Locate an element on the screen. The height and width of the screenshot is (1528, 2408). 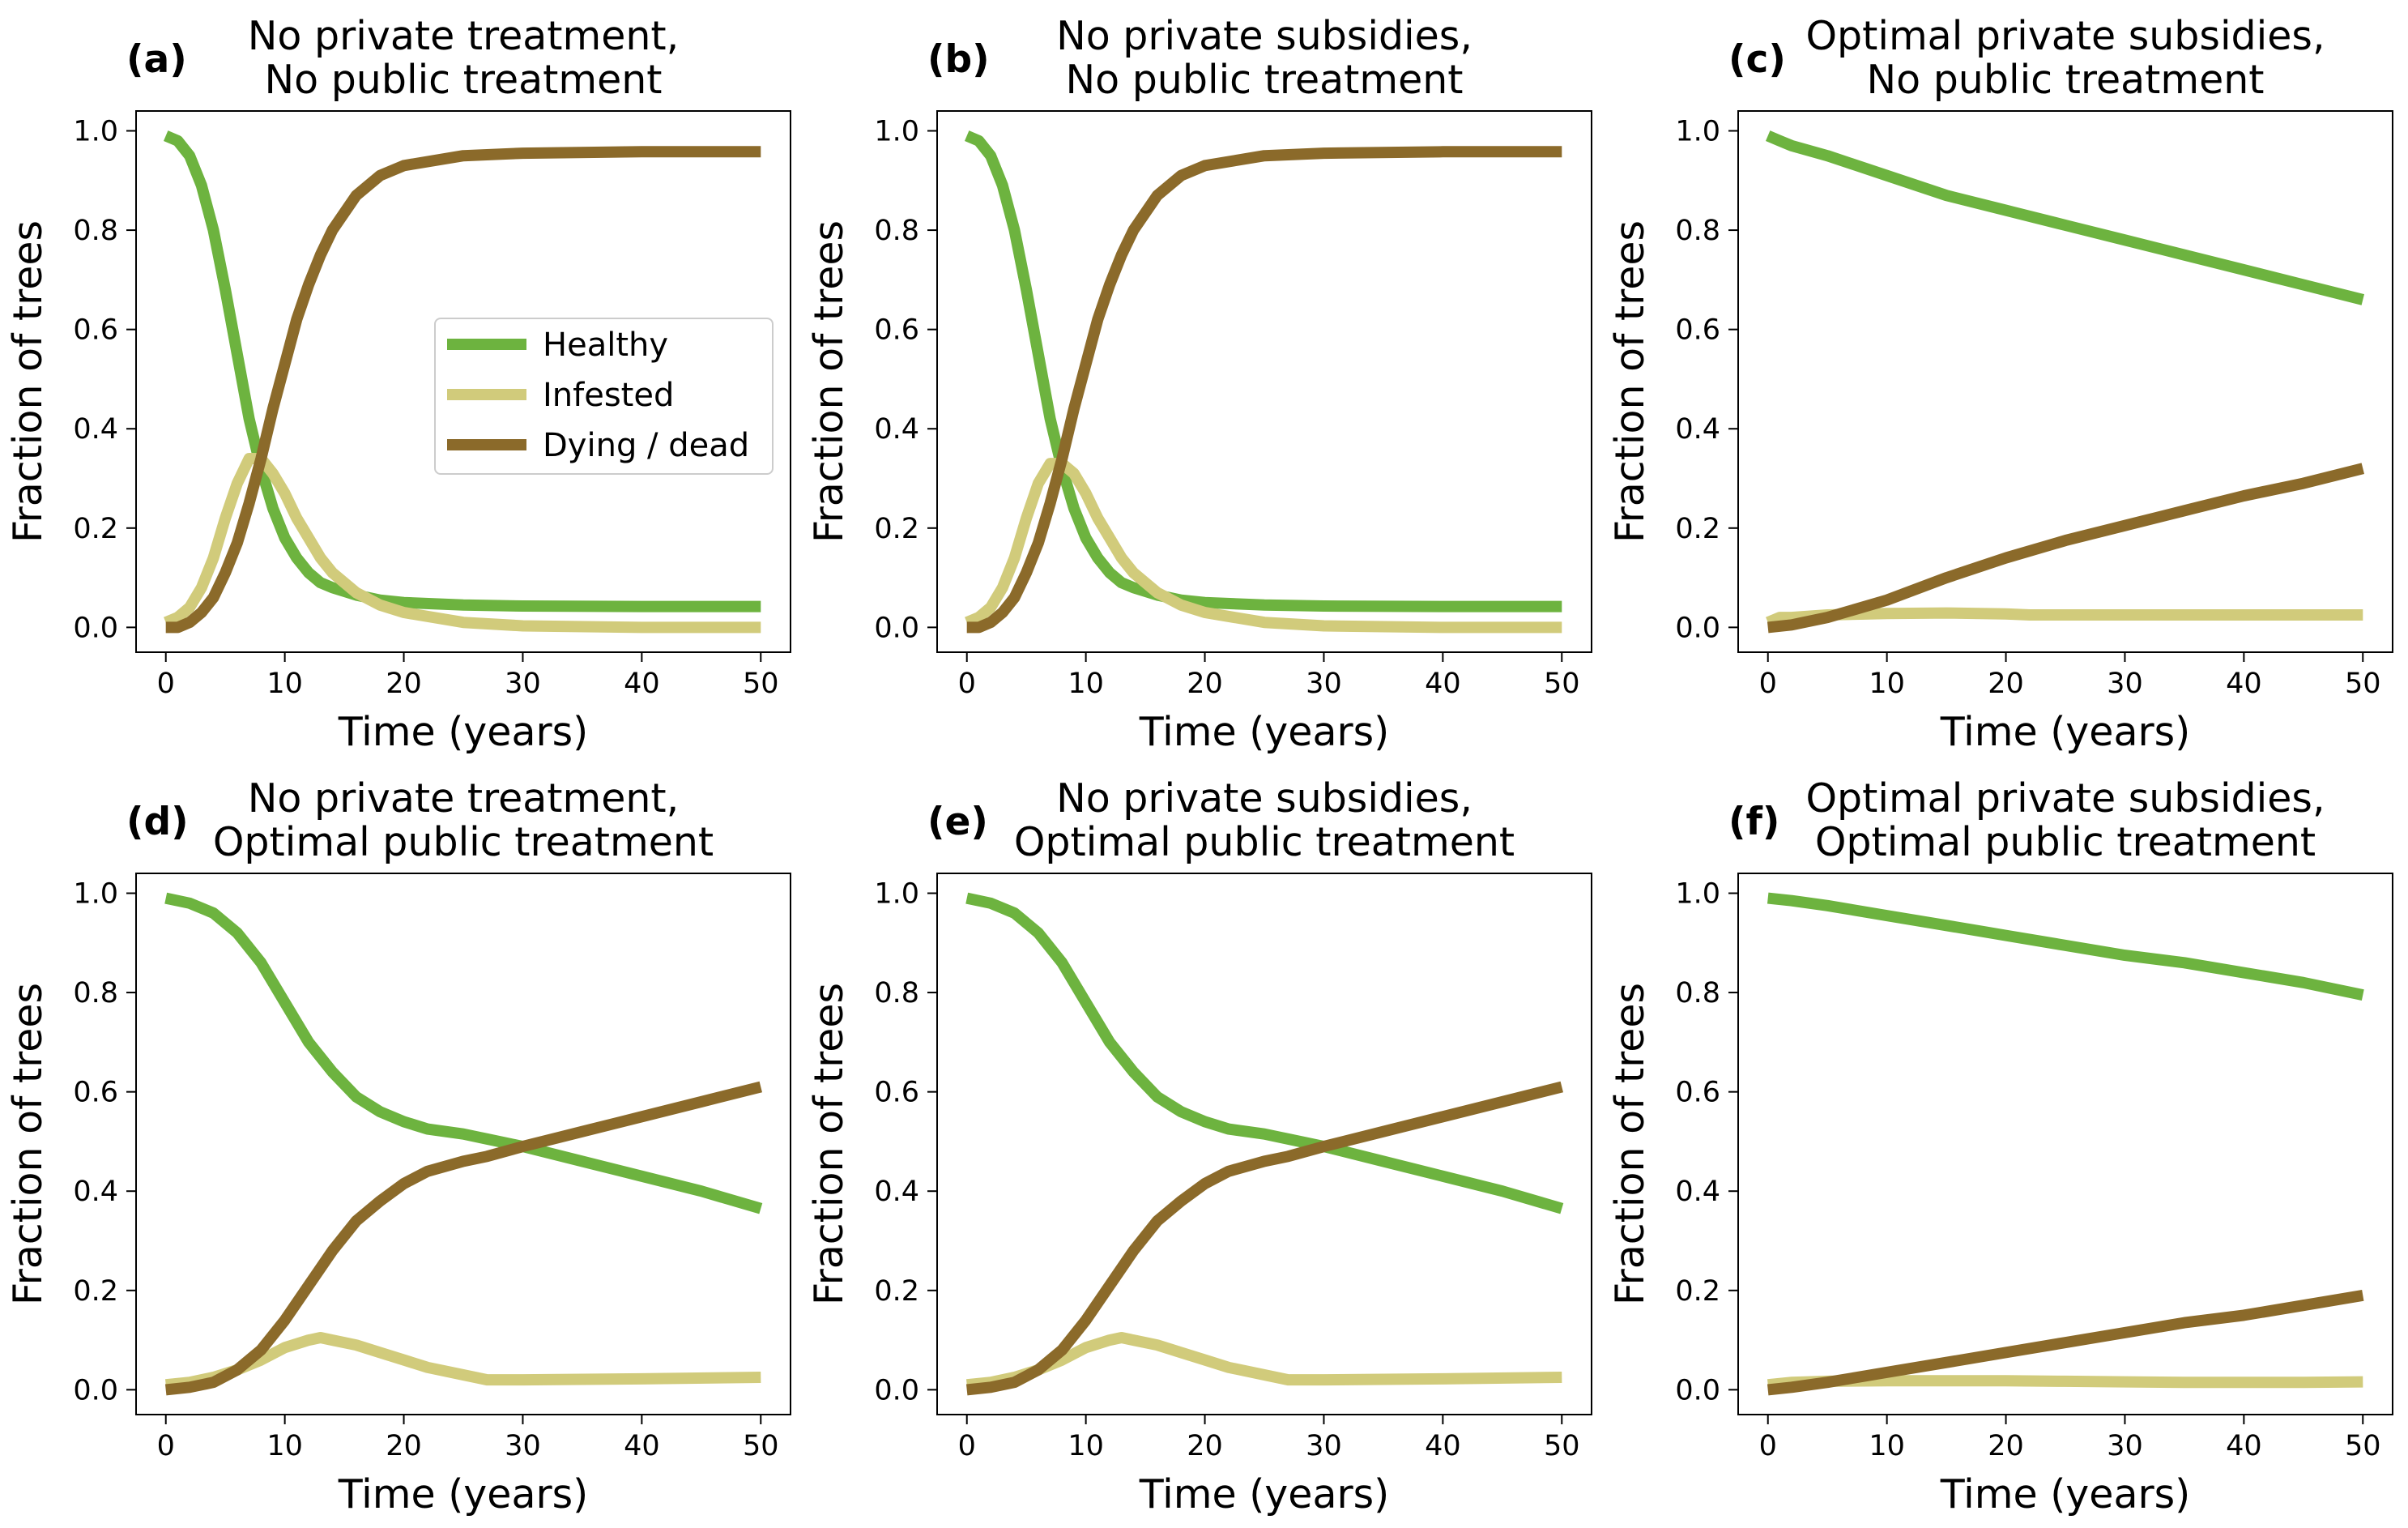
legend-label-healthy: Healthy is located at coordinates (605, 345).